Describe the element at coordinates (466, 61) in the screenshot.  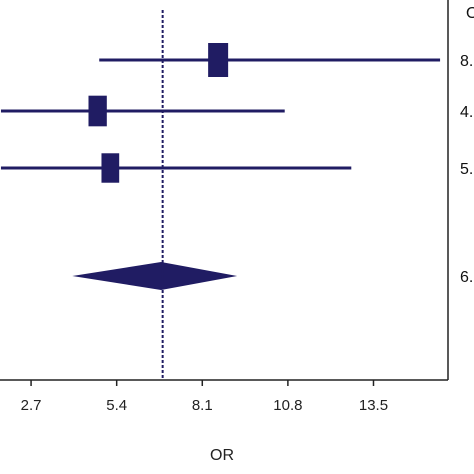
I see `study-side-label: 8.` at that location.